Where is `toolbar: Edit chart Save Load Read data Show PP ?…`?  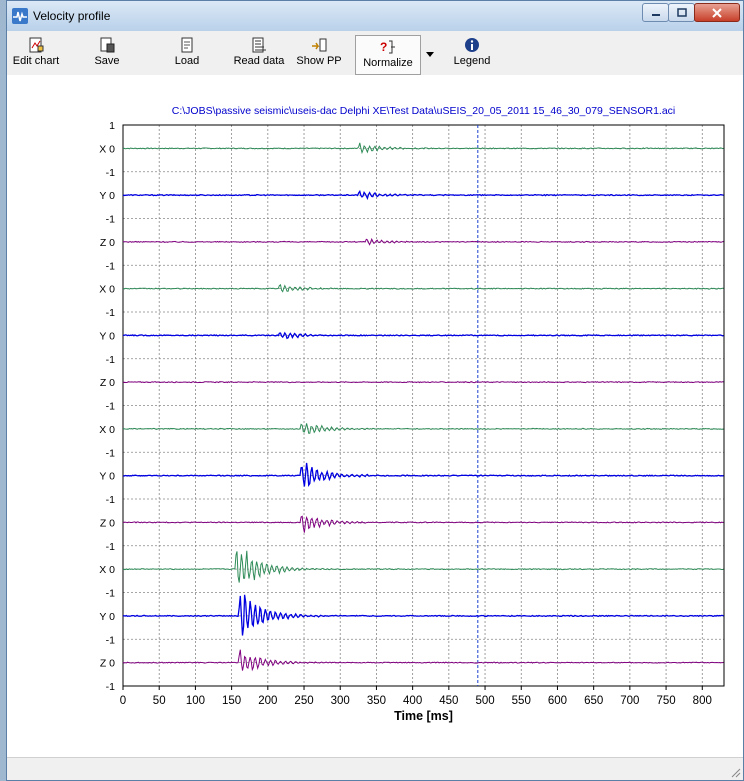
toolbar: Edit chart Save Load Read data Show PP ?… is located at coordinates (375, 53).